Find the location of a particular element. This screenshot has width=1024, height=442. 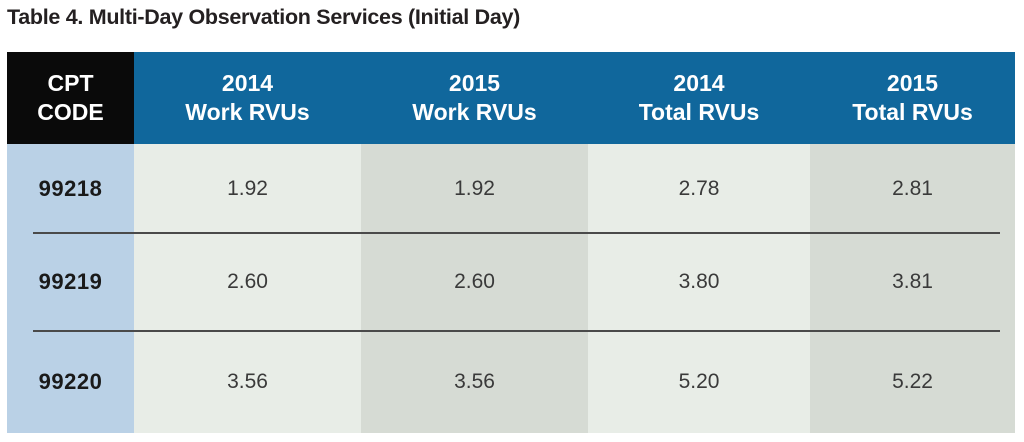

header-cell-2015-total-rvus: 2015 Total RVUs is located at coordinates (912, 98).